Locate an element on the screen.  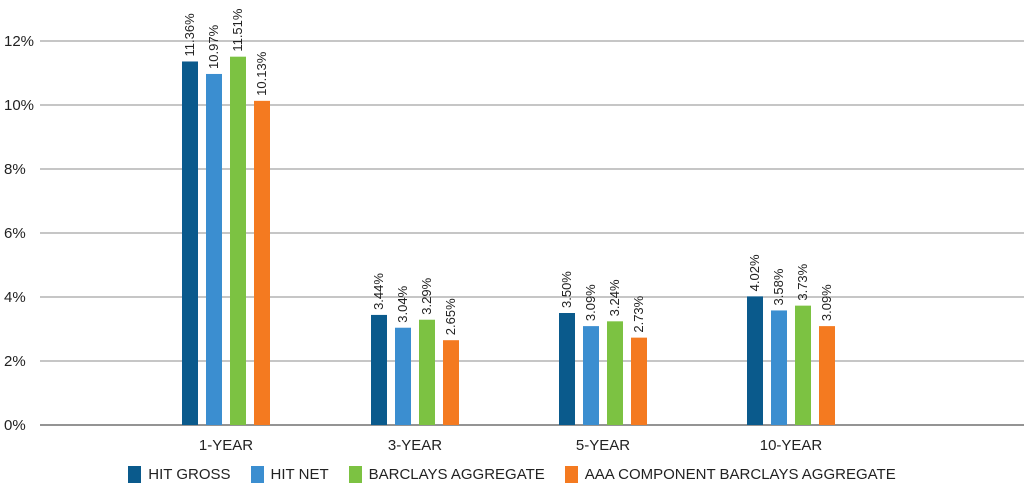
data-label: 2.73% is located at coordinates (638, 313).